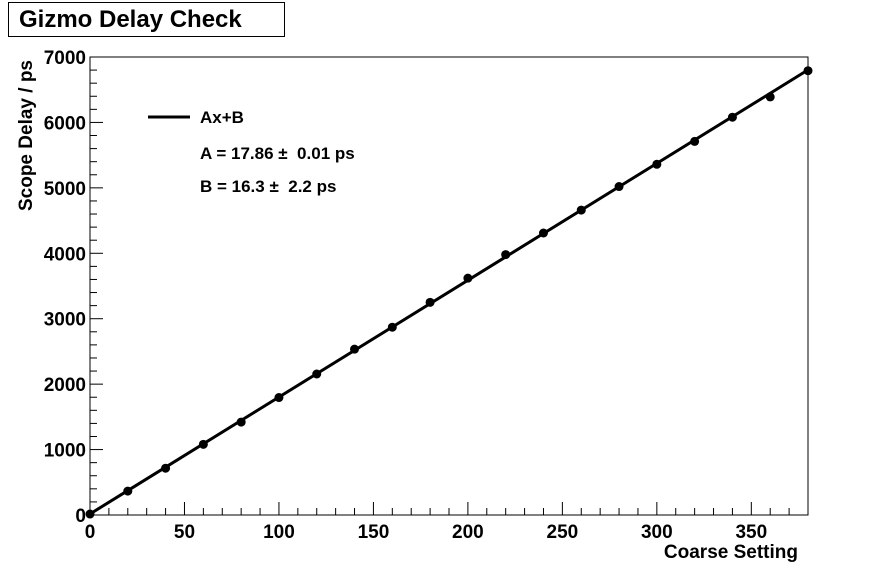 Image resolution: width=896 pixels, height=573 pixels. What do you see at coordinates (277, 153) in the screenshot?
I see `legend-param-a: A = 17.86 ± 0.01 ps` at bounding box center [277, 153].